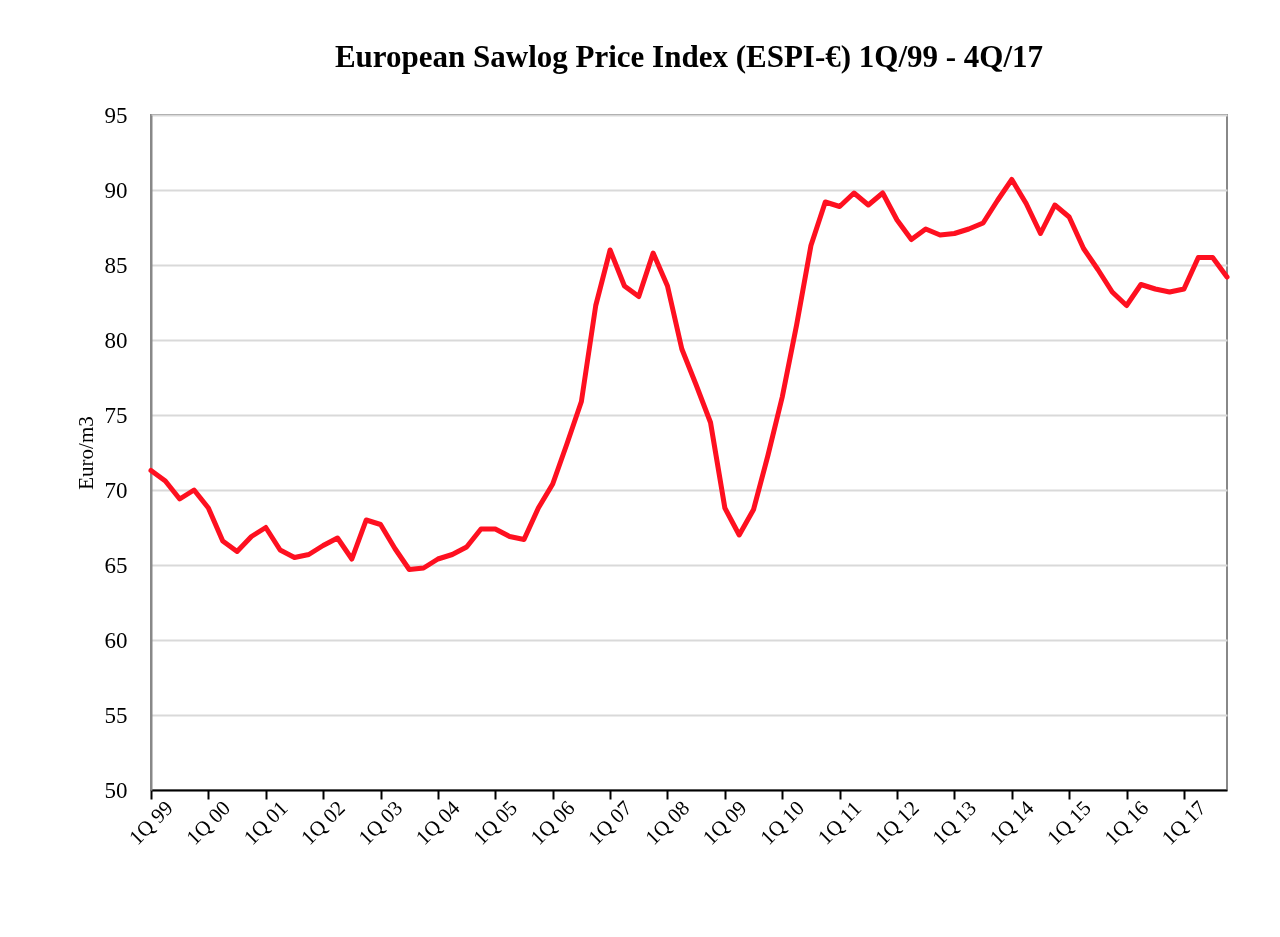  What do you see at coordinates (1069, 822) in the screenshot?
I see `x-tick-label: 1Q 15` at bounding box center [1069, 822].